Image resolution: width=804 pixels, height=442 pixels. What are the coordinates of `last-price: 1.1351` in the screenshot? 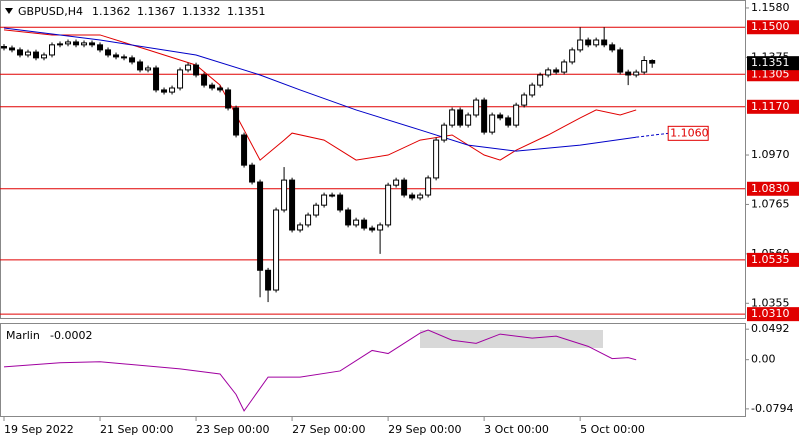 It's located at (770, 62).